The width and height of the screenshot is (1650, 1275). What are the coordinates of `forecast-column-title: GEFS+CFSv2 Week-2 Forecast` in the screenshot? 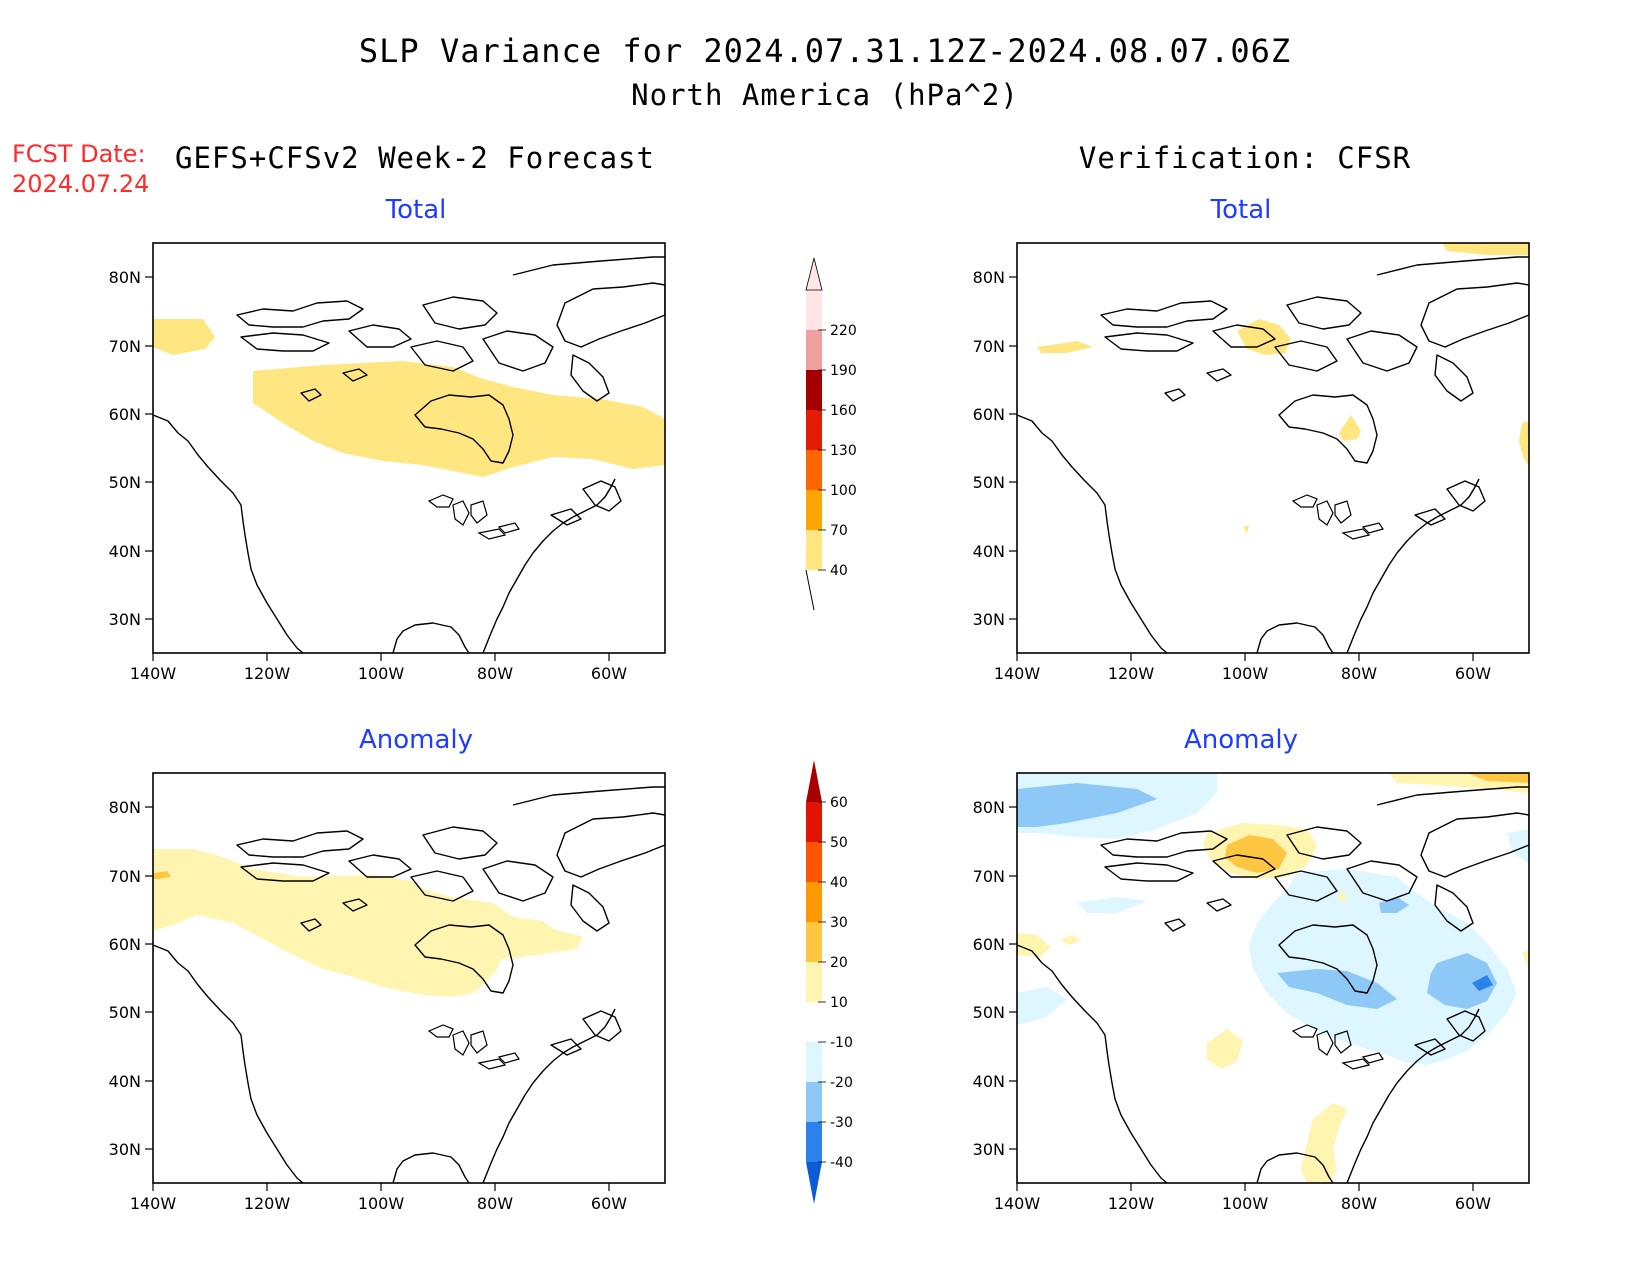 It's located at (415, 158).